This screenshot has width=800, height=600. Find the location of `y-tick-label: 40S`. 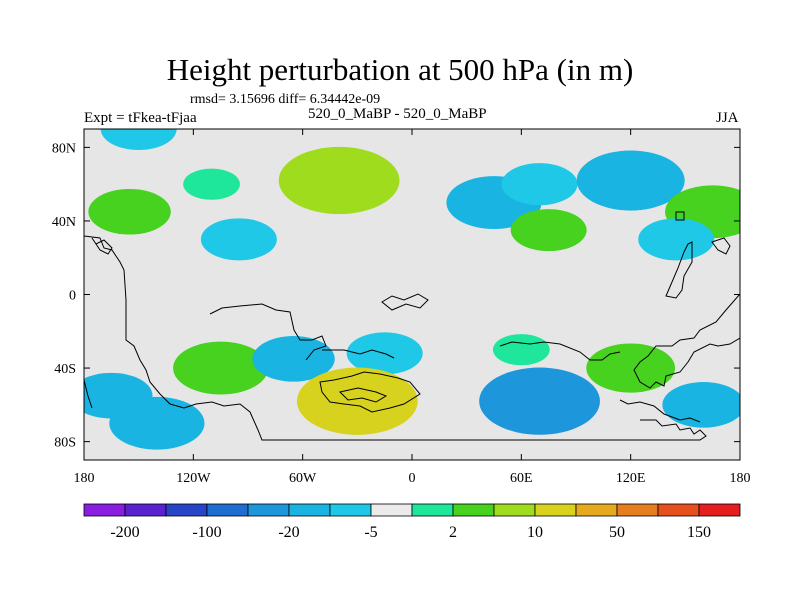

y-tick-label: 40S is located at coordinates (65, 369).